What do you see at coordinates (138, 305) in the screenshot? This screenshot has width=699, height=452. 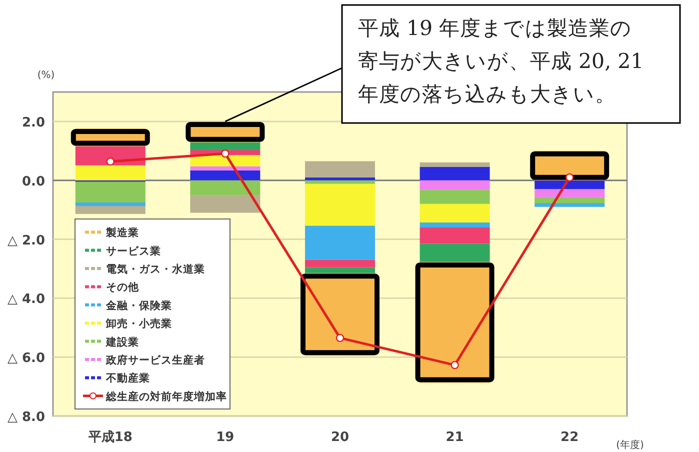 I see `legend-label: 金融・保険業` at bounding box center [138, 305].